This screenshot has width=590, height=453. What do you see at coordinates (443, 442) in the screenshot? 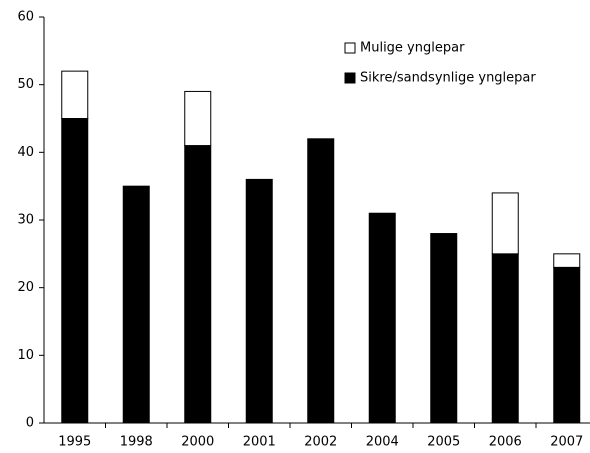
I see `x-tick-label: 2005` at bounding box center [443, 442].